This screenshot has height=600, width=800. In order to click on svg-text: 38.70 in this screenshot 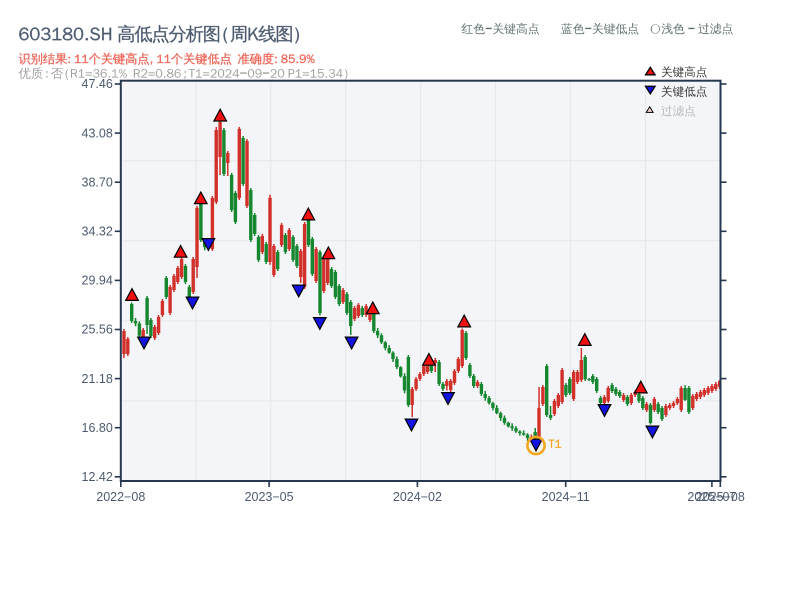, I will do `click(97, 182)`.